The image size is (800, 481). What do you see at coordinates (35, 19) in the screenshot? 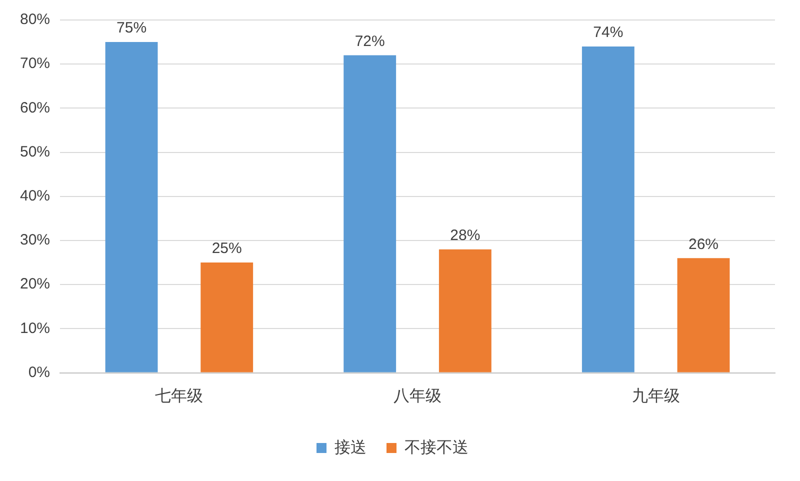
I see `y-tick-label: 80%` at bounding box center [35, 19].